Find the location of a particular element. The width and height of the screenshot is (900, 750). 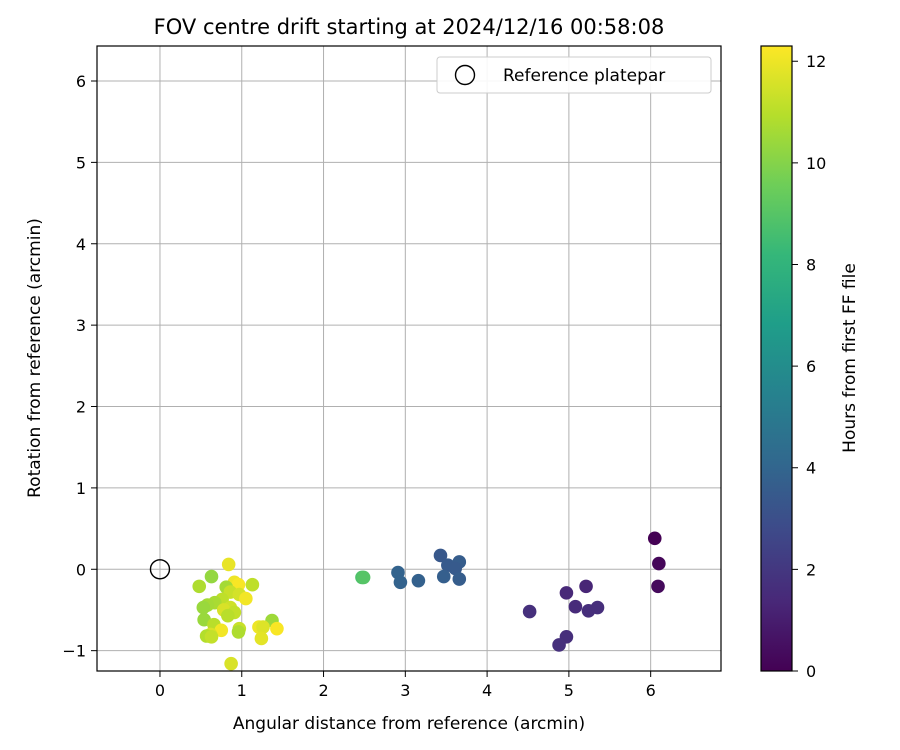

x-tick-label: 1 is located at coordinates (242, 690).